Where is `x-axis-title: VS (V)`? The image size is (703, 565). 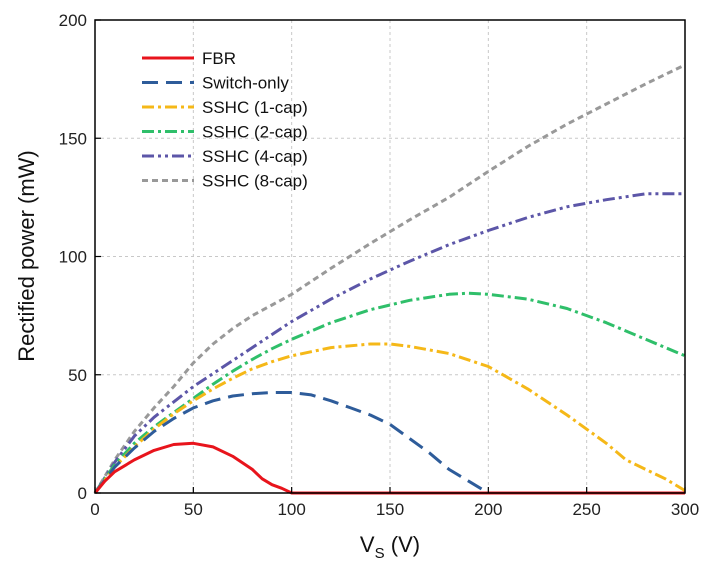 x-axis-title: VS (V) is located at coordinates (390, 547).